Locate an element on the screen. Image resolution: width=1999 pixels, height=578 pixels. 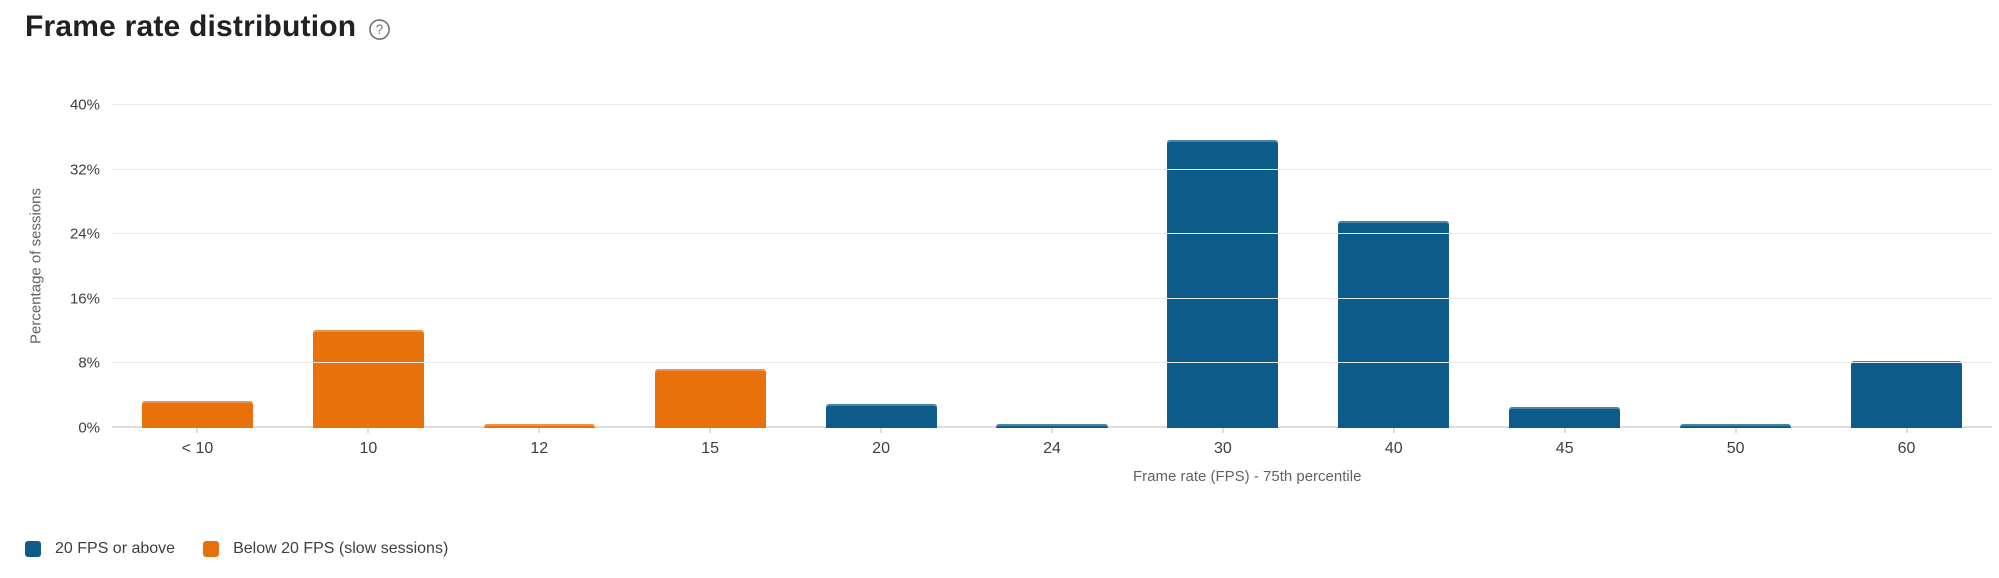
page-title: Frame rate distribution is located at coordinates (191, 26).